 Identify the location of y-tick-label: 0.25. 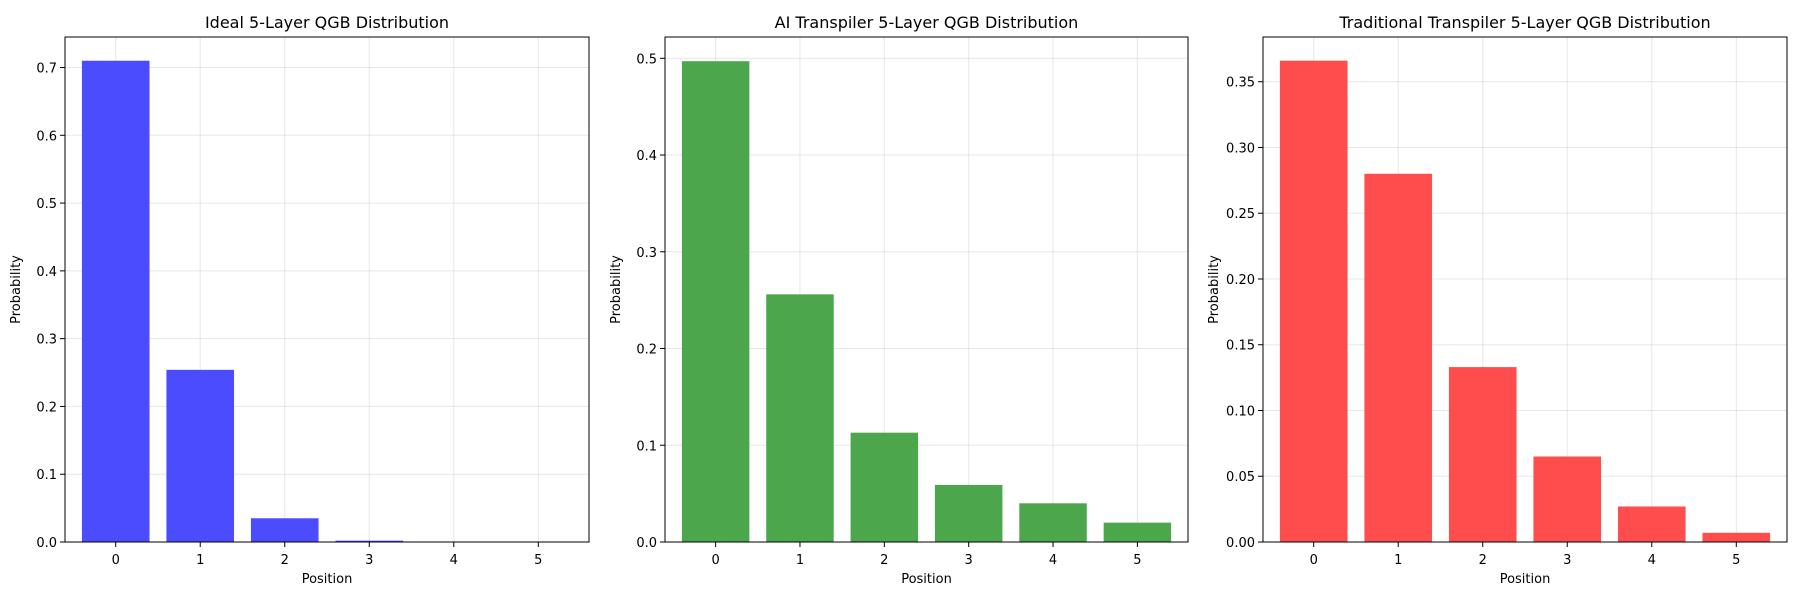
(1240, 214).